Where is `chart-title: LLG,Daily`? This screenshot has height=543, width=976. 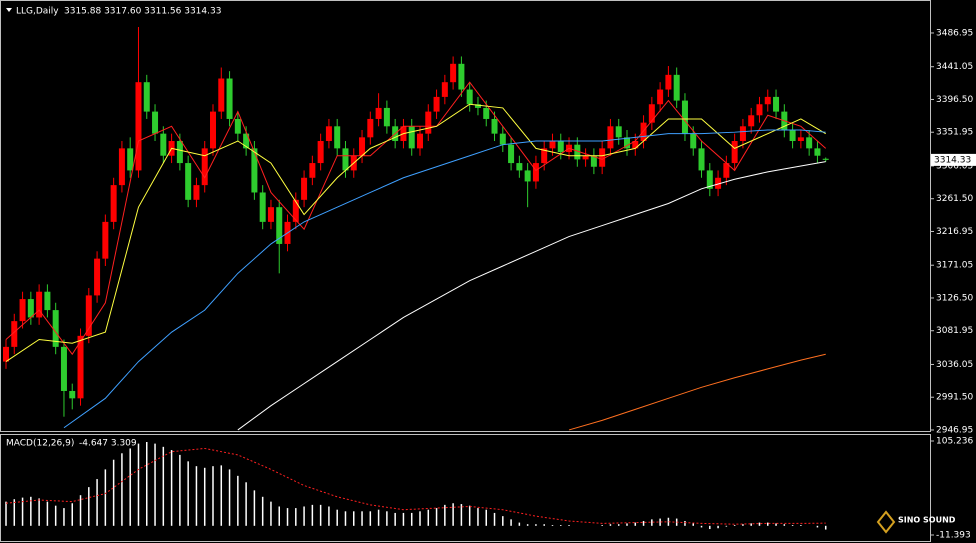
chart-title: LLG,Daily is located at coordinates (37, 12).